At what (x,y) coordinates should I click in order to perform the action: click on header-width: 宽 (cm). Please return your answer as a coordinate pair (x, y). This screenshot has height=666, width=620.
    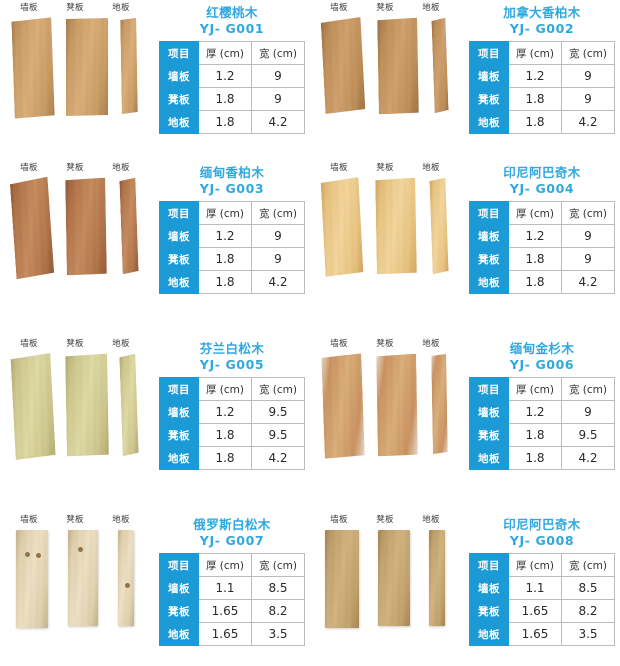
    Looking at the image, I should click on (278, 565).